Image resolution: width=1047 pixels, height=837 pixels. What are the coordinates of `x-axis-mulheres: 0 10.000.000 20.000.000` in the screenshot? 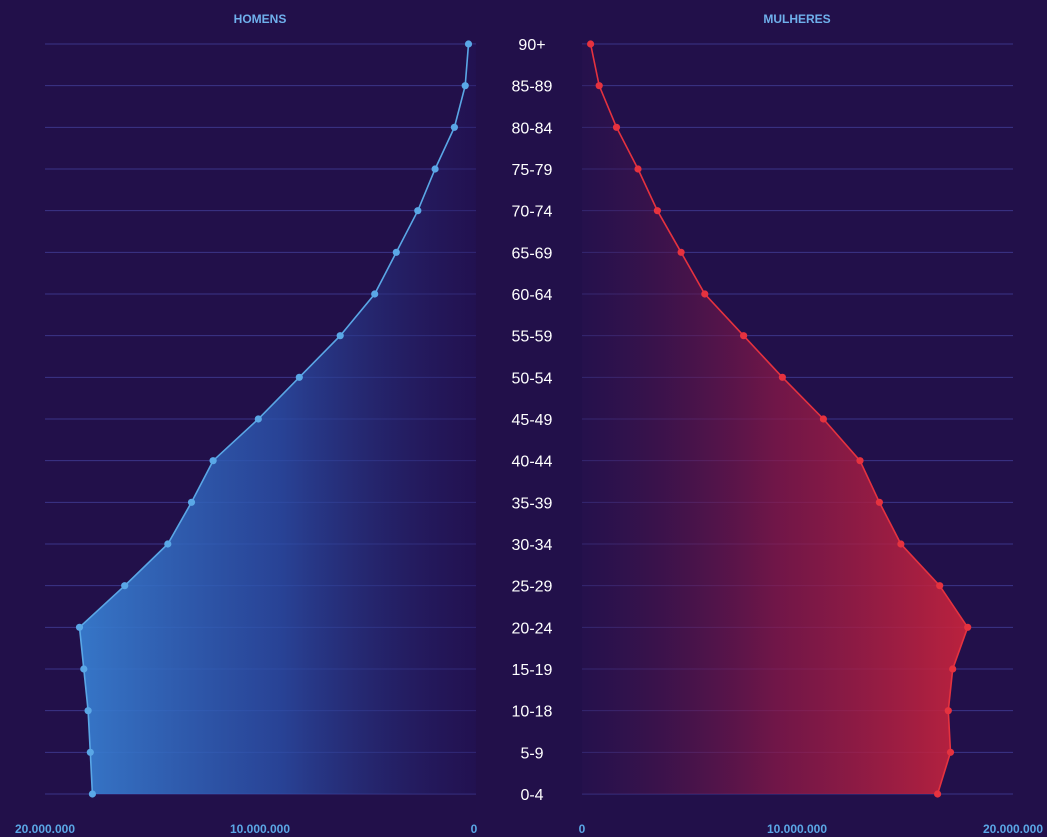 It's located at (811, 829).